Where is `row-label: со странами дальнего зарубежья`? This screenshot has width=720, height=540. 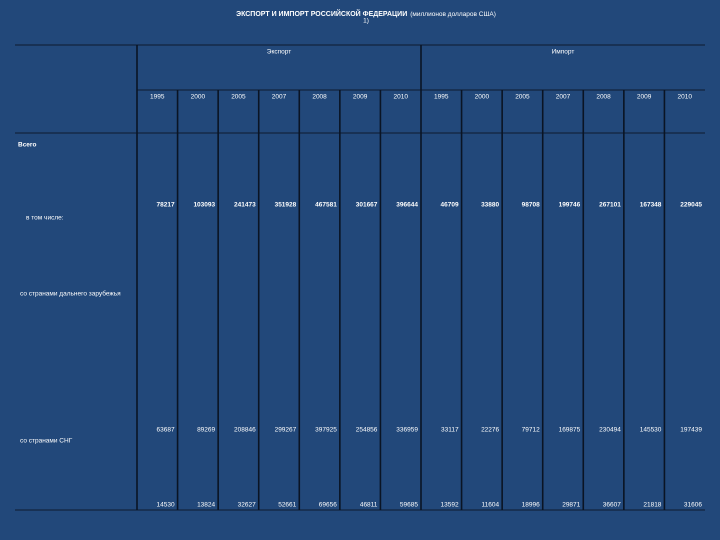
row-label: со странами дальнего зарубежья is located at coordinates (70, 294).